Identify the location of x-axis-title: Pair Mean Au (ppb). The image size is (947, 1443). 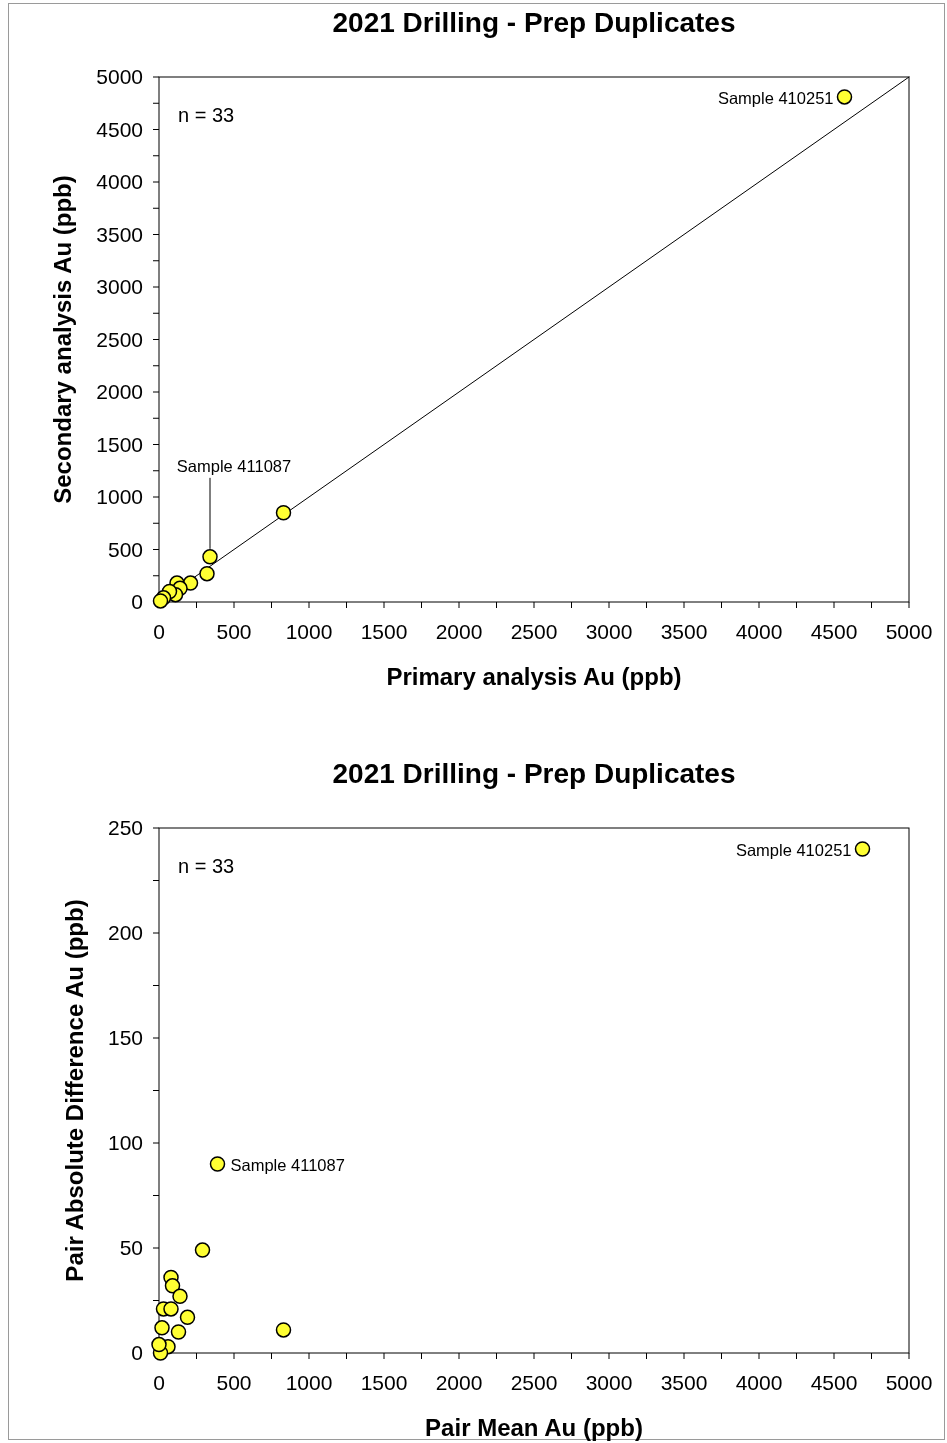
(534, 1427).